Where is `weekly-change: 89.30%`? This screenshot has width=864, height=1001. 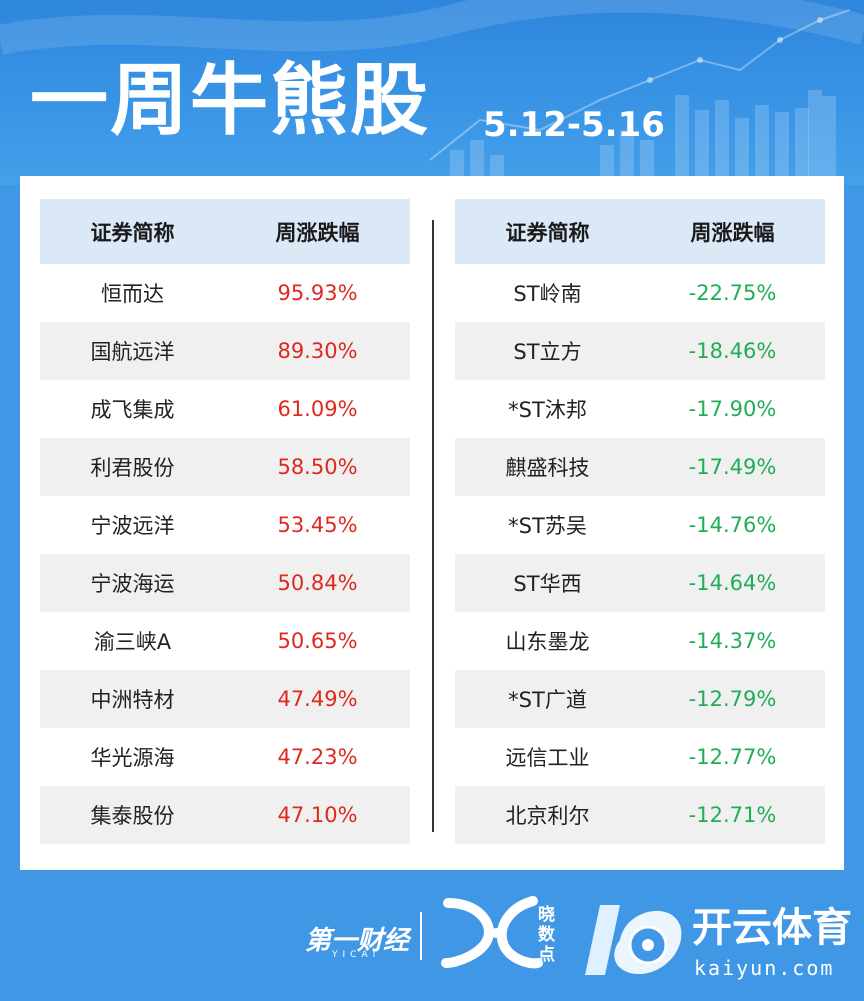
weekly-change: 89.30% is located at coordinates (317, 351).